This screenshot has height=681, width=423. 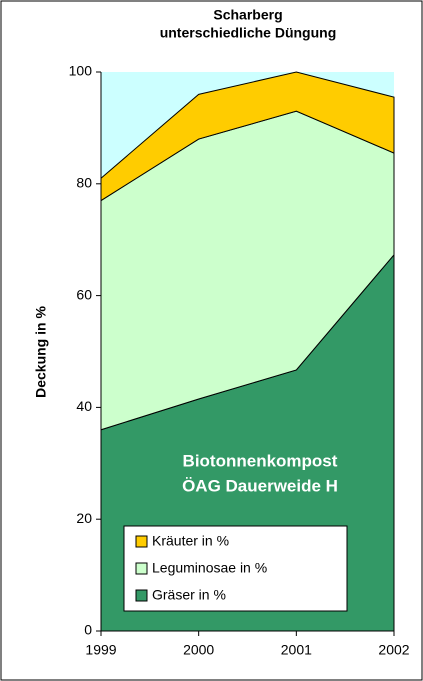 I want to click on y-tick-label: 60, so click(x=84, y=294).